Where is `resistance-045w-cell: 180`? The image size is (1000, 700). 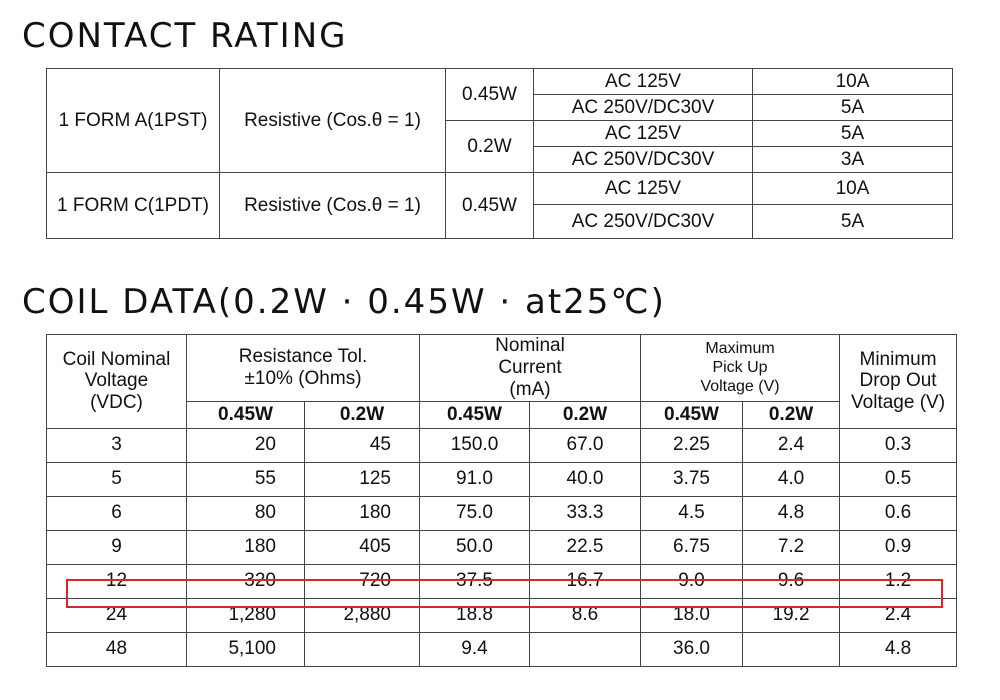
resistance-045w-cell: 180 is located at coordinates (245, 547).